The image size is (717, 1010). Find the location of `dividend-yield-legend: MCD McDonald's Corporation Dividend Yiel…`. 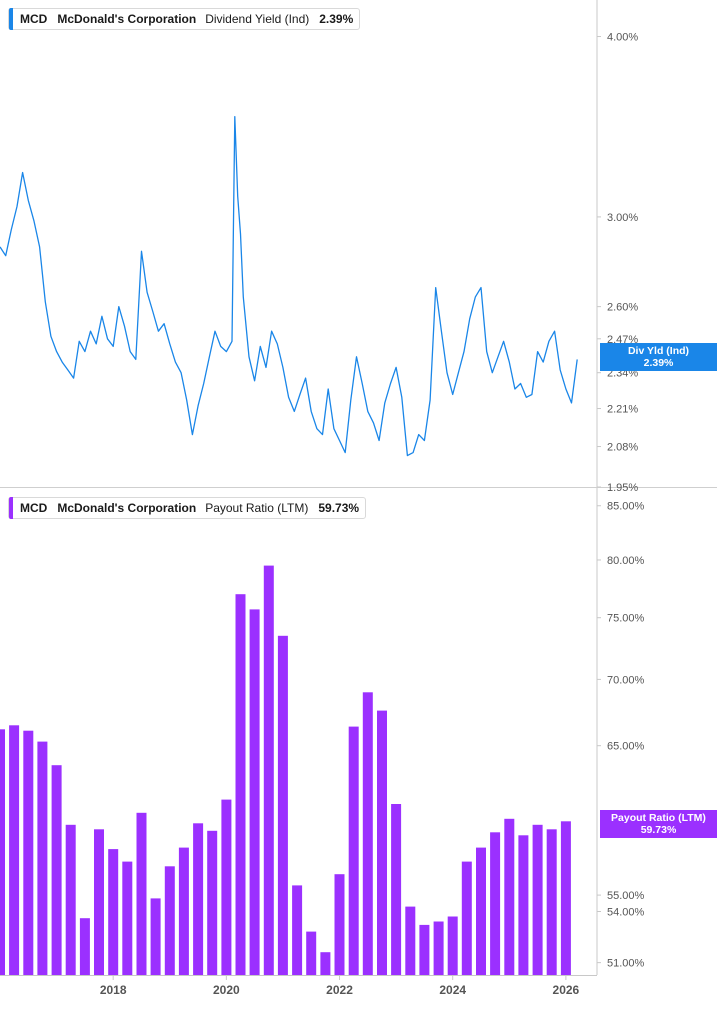

dividend-yield-legend: MCD McDonald's Corporation Dividend Yiel… is located at coordinates (184, 19).